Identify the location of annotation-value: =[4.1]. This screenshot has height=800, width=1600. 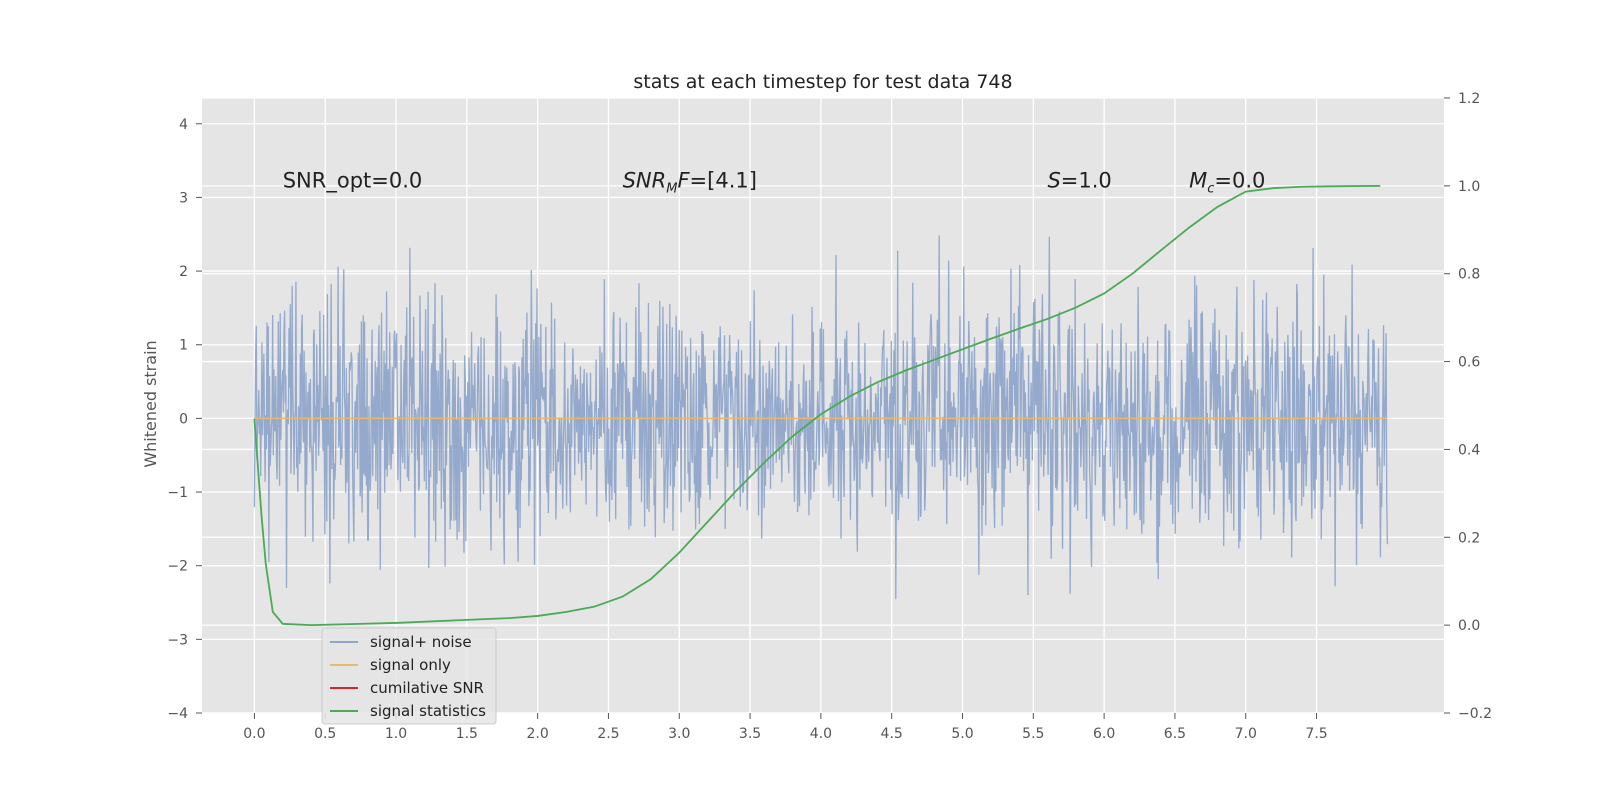
(723, 181).